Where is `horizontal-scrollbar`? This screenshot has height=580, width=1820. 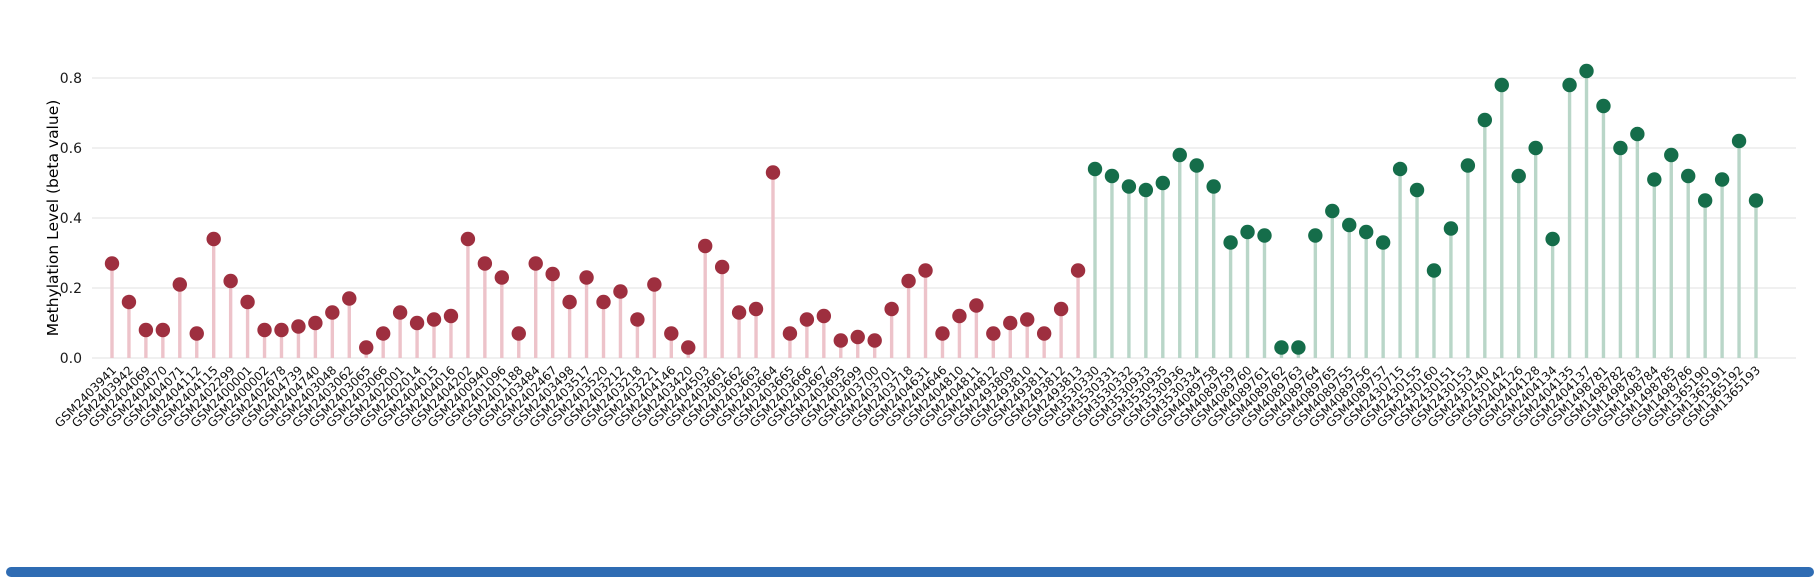 horizontal-scrollbar is located at coordinates (910, 572).